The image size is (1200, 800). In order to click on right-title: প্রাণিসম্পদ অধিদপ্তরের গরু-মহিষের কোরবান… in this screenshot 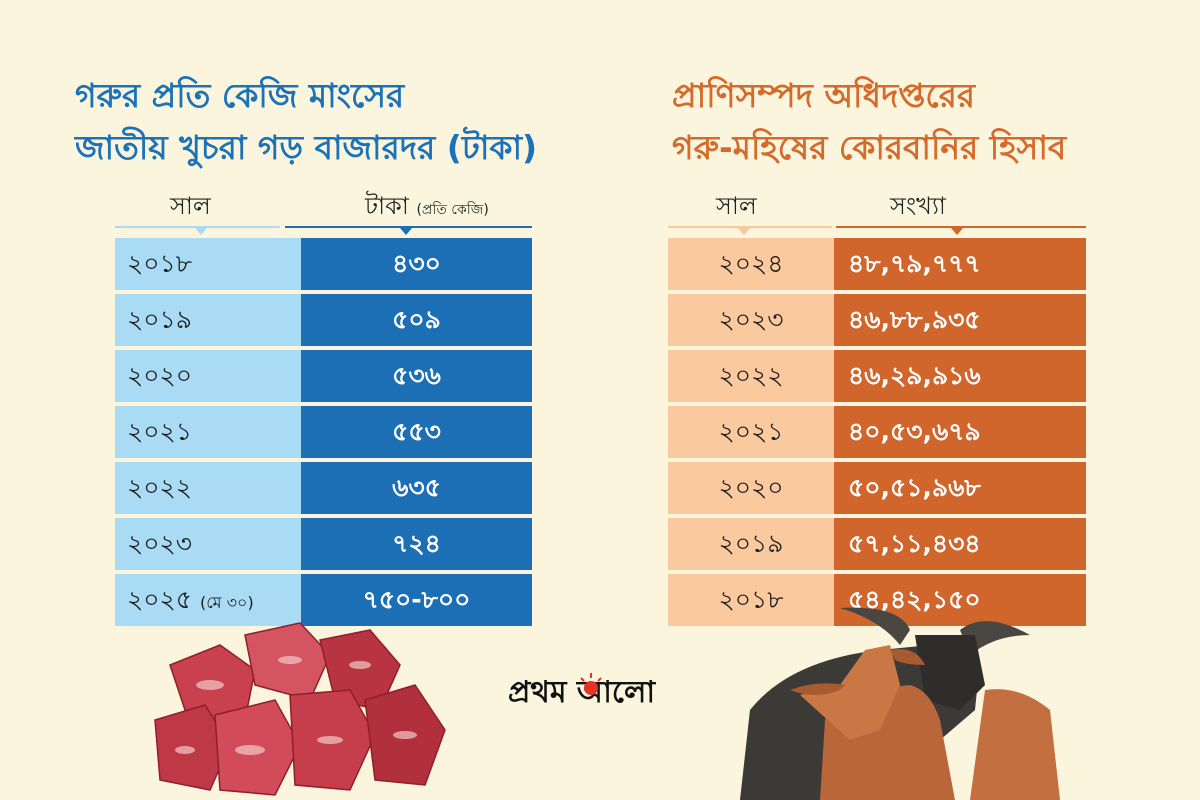, I will do `click(869, 122)`.